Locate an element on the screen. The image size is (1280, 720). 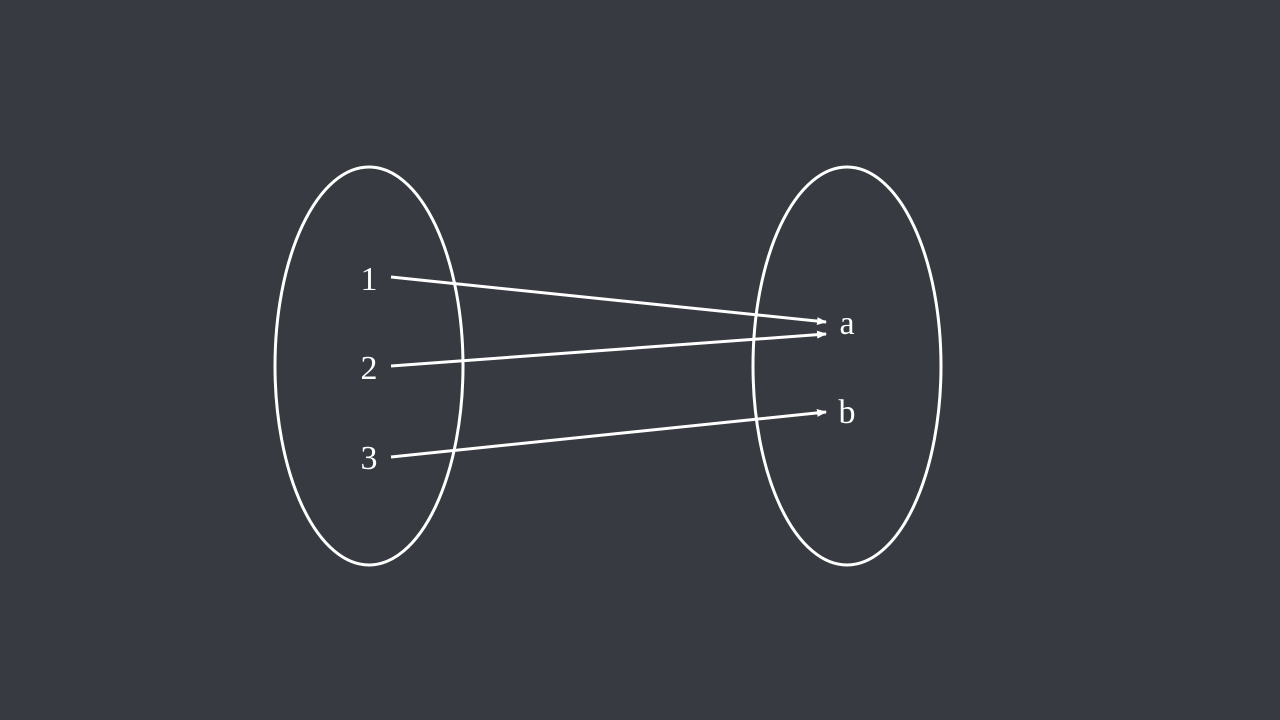
domain-element-2: 2 is located at coordinates (369, 368).